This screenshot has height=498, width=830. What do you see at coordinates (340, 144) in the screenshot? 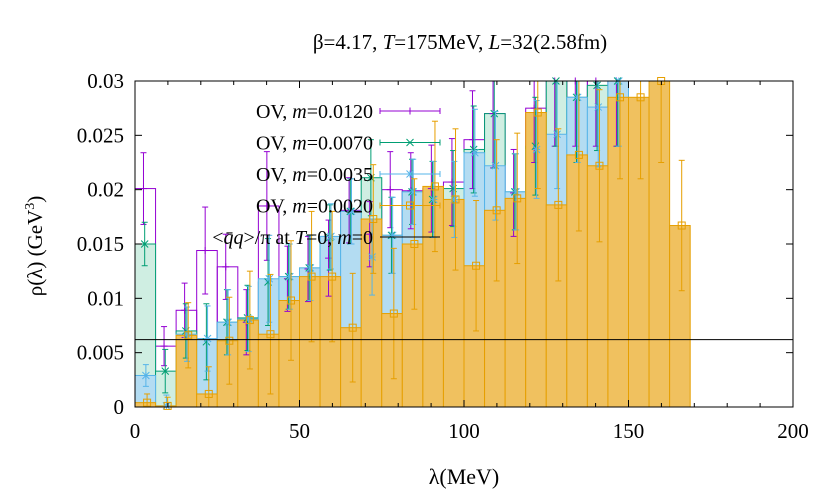
I see `legend-label-part: =0.0070` at bounding box center [340, 144].